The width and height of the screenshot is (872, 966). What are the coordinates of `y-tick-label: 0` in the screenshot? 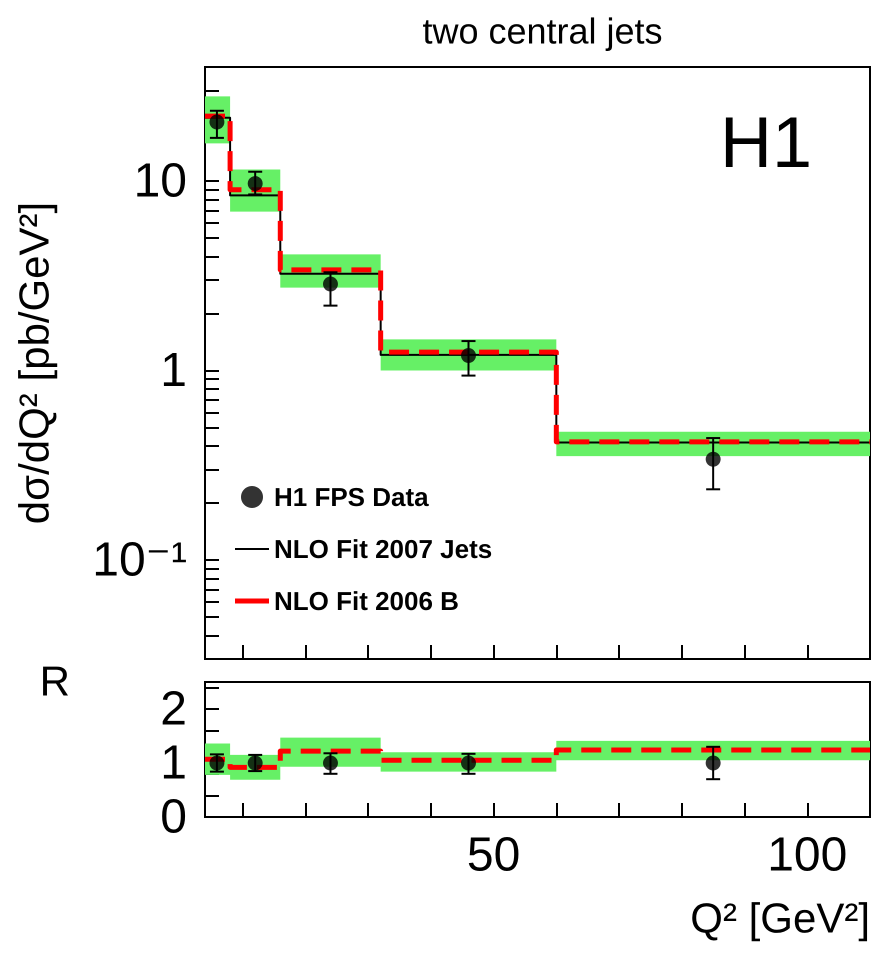 It's located at (173, 817).